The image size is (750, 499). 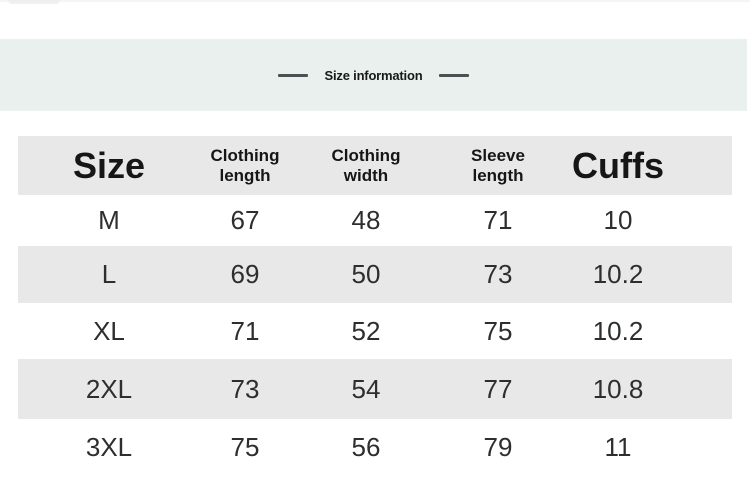 What do you see at coordinates (454, 75) in the screenshot?
I see `banner-dash-right` at bounding box center [454, 75].